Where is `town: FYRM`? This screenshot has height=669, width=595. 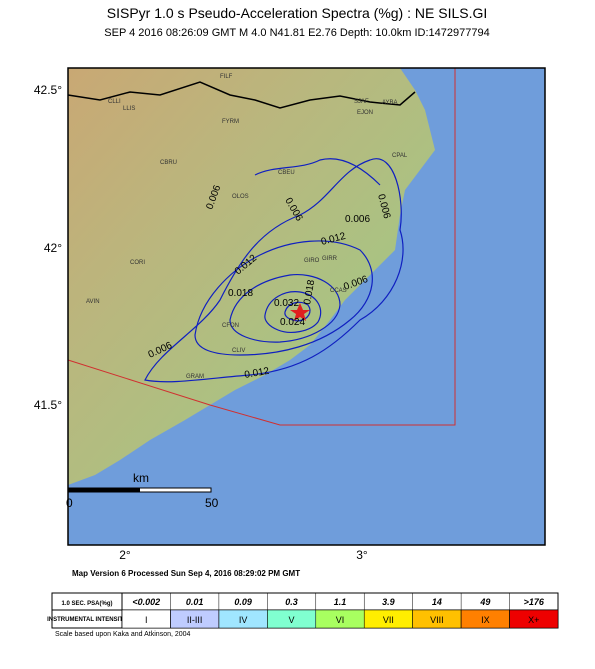 town: FYRM is located at coordinates (230, 122).